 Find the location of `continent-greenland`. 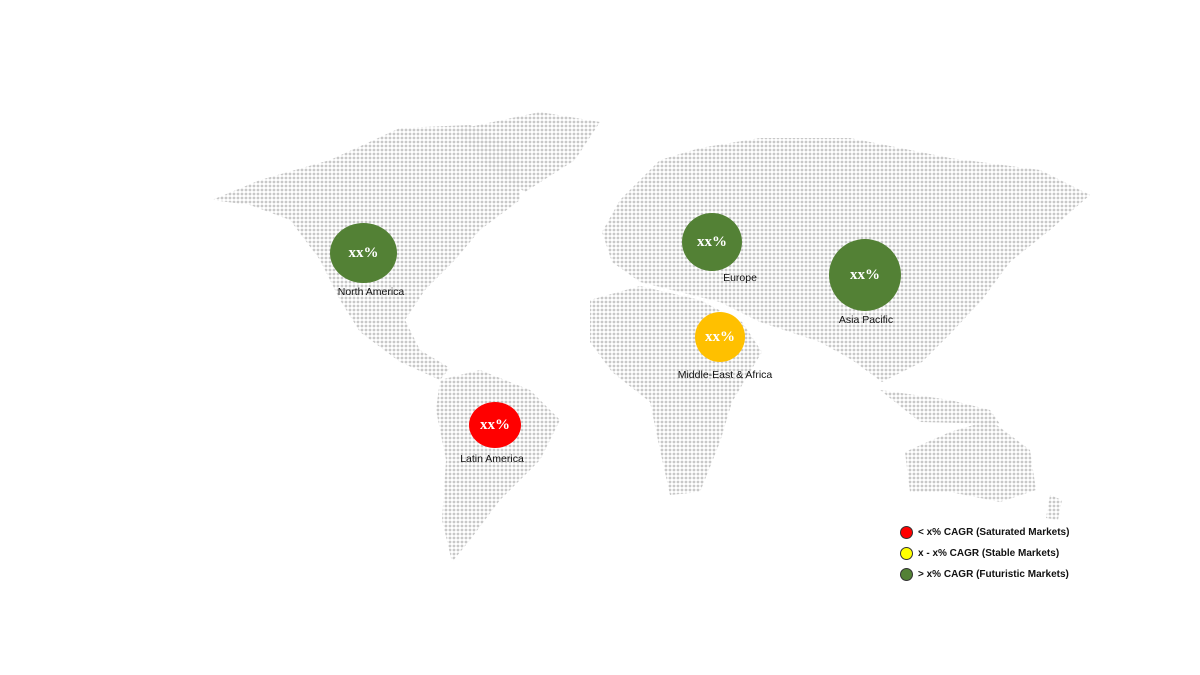

continent-greenland is located at coordinates (527, 152).